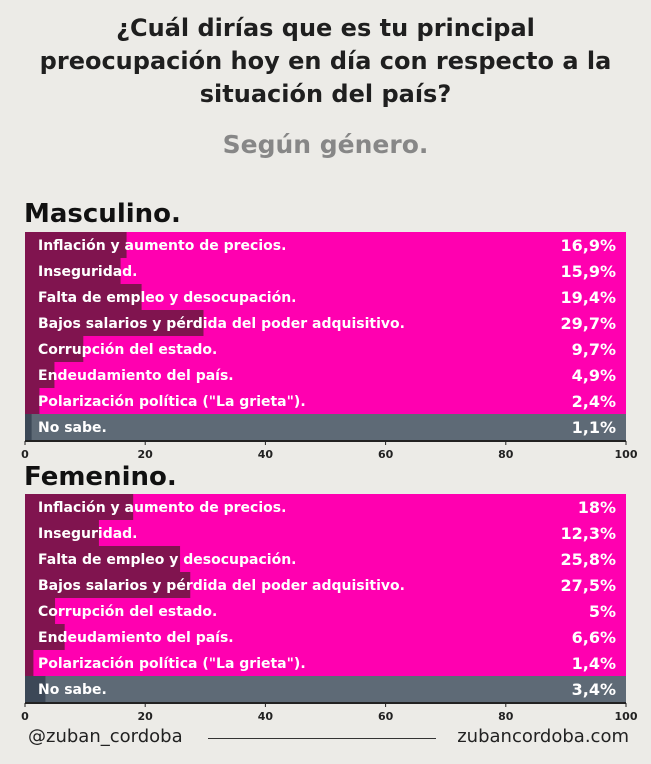  What do you see at coordinates (588, 245) in the screenshot?
I see `value-label: 16,9%` at bounding box center [588, 245].